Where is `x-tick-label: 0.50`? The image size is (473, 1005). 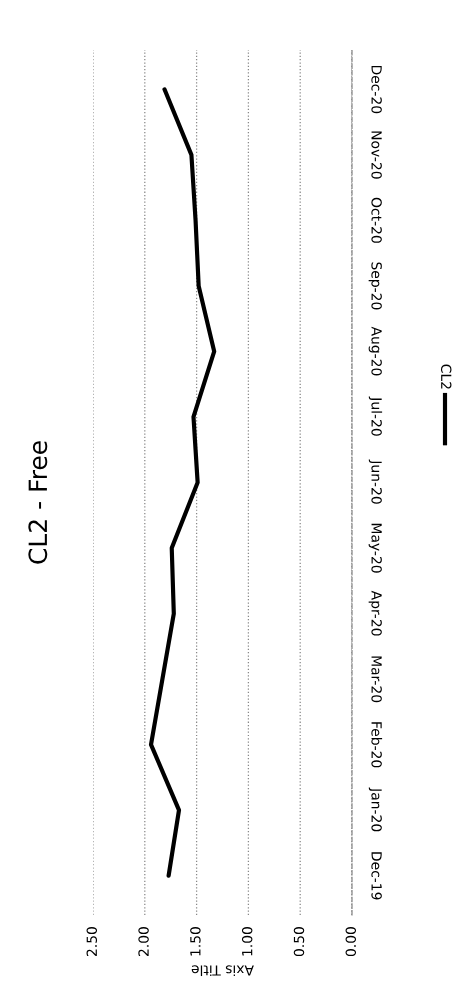 x-tick-label: 0.50 is located at coordinates (299, 942).